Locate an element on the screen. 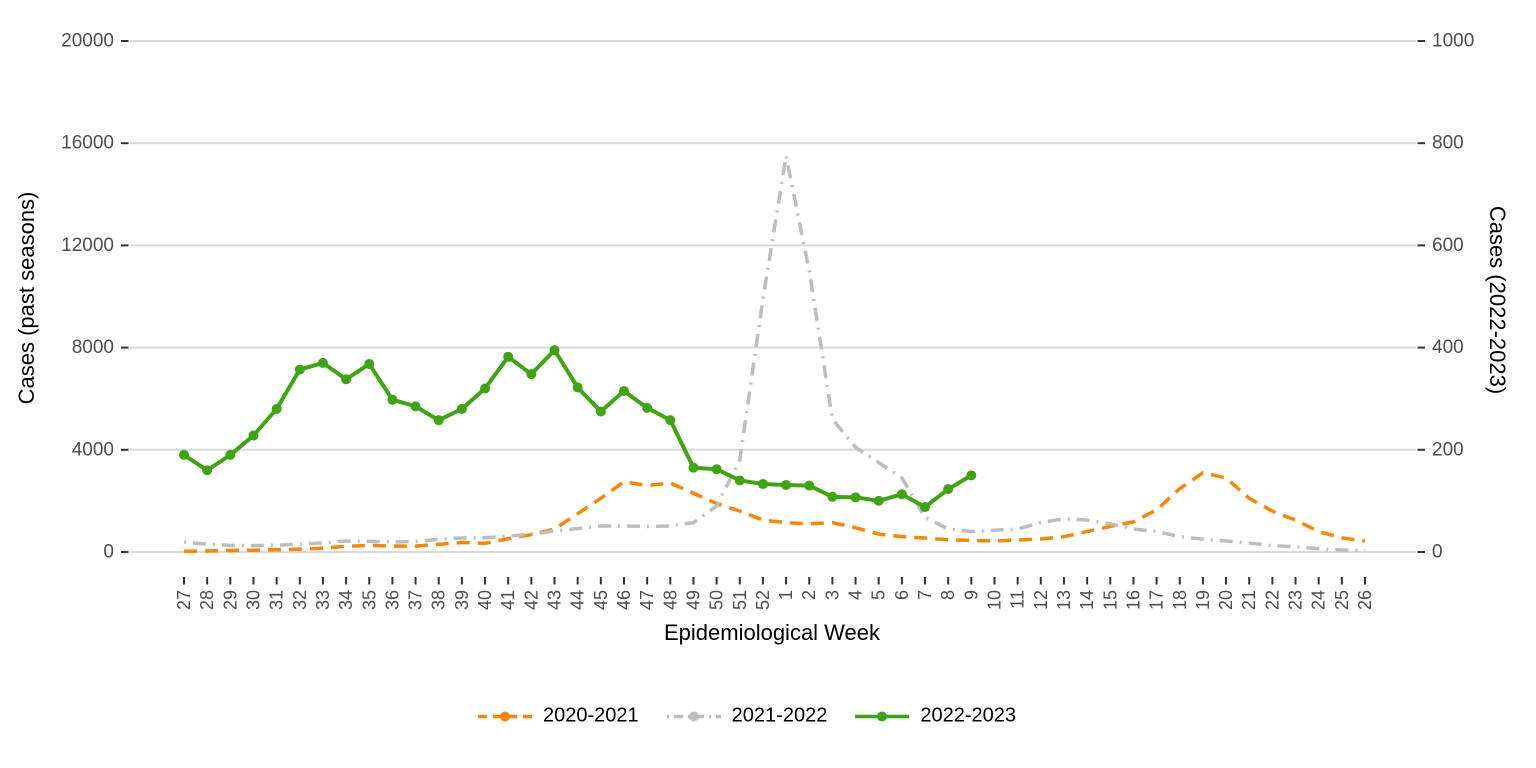  x-tick-label-34: 34 is located at coordinates (346, 600).